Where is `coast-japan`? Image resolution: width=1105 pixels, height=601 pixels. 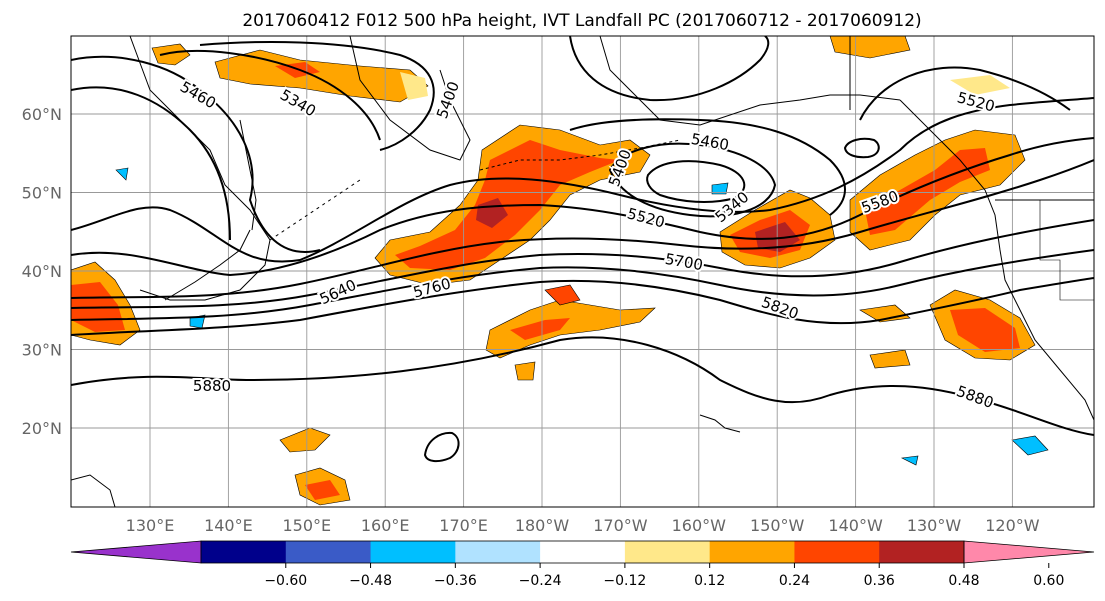 coast-japan is located at coordinates (207, 265).